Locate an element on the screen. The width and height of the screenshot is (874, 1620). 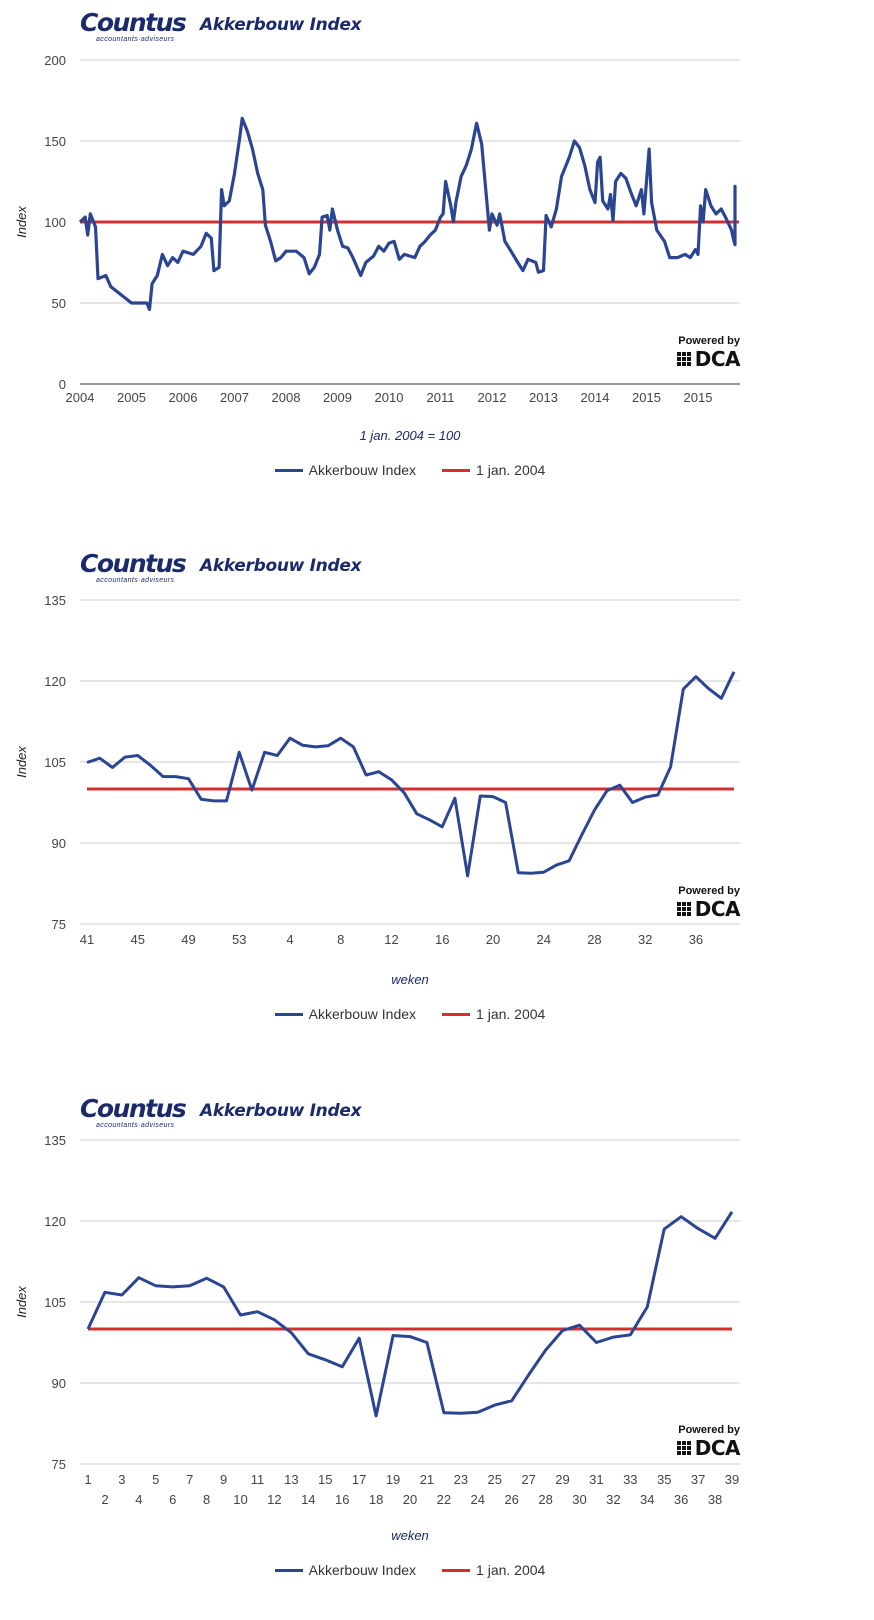
x-tick-label: 38 is located at coordinates (715, 1499).